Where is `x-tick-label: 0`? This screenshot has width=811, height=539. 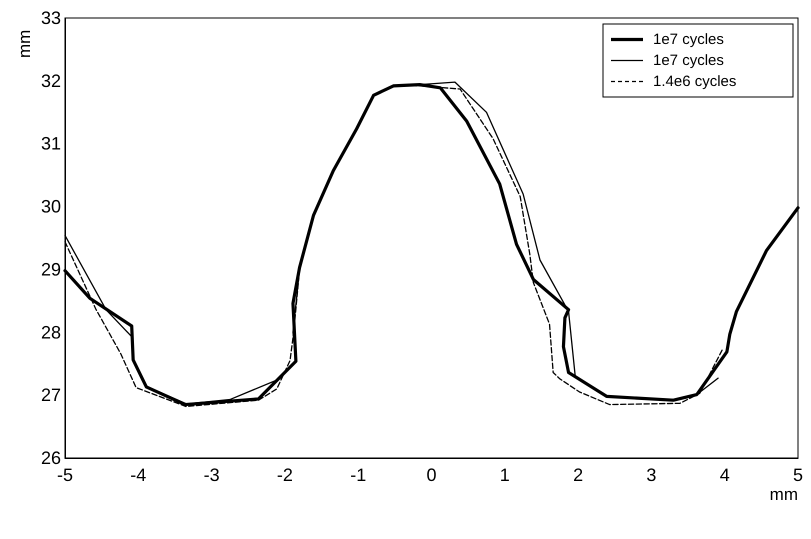 x-tick-label: 0 is located at coordinates (431, 475).